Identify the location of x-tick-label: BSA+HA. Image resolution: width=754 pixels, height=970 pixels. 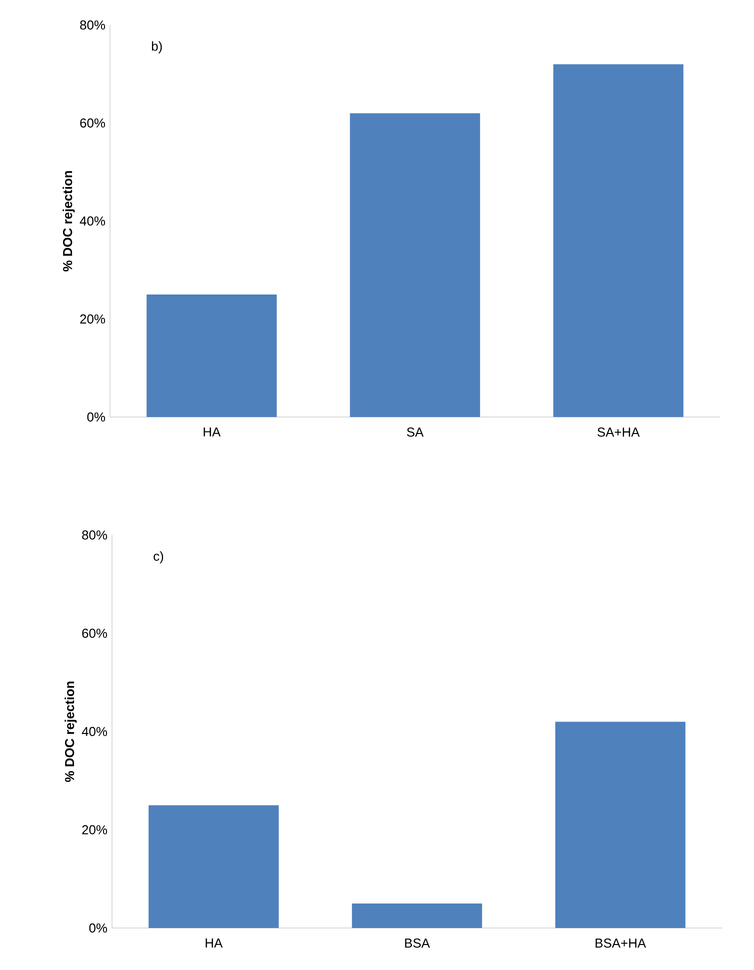
(621, 943).